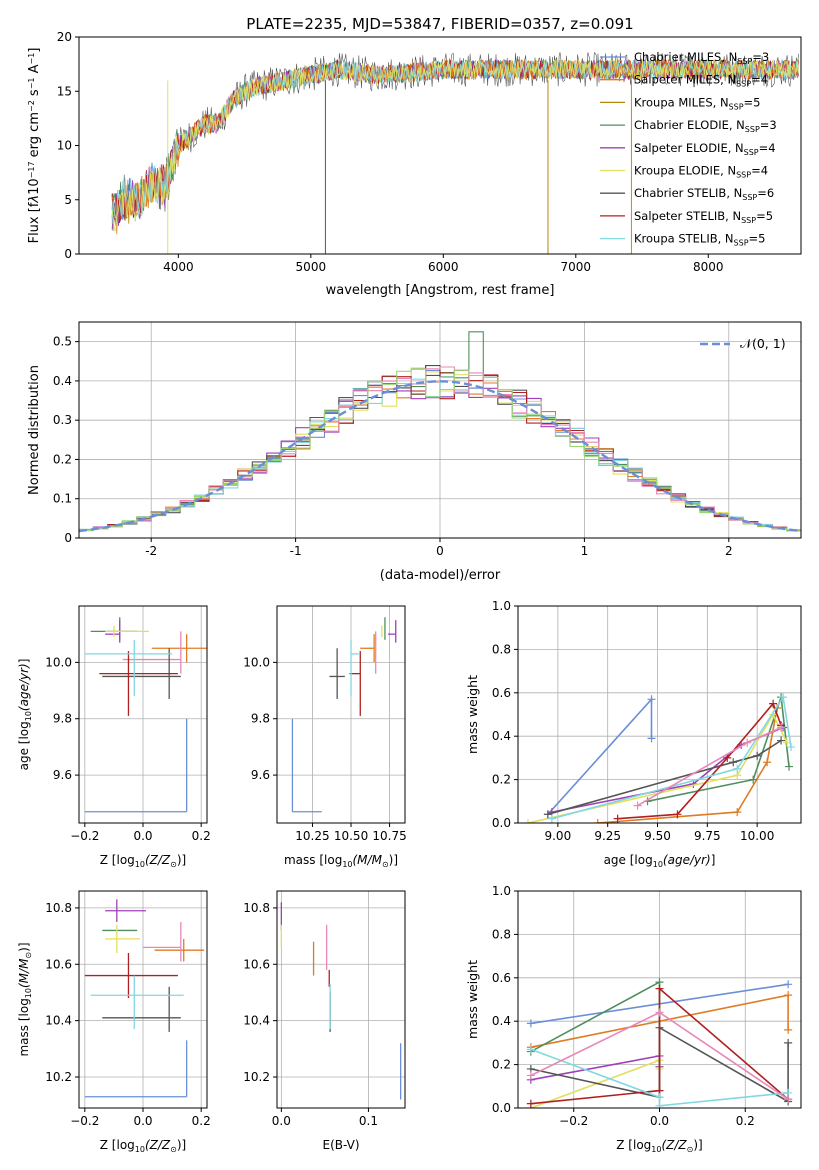 The image size is (819, 1170). What do you see at coordinates (368, 1121) in the screenshot?
I see `x-tick-label: 0.1` at bounding box center [368, 1121].